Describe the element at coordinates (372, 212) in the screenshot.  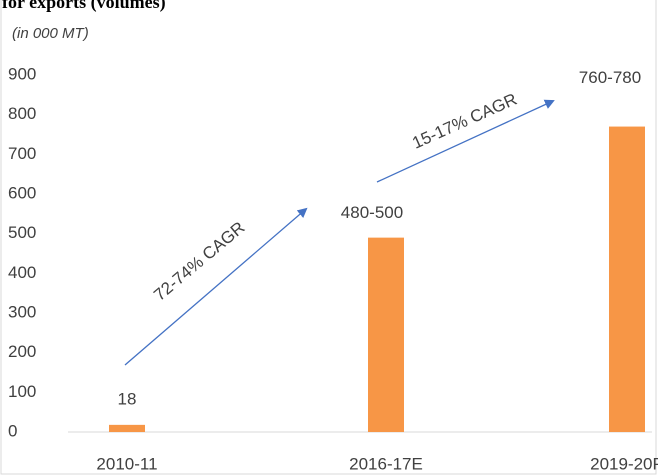
I see `data-label: 480-500` at that location.